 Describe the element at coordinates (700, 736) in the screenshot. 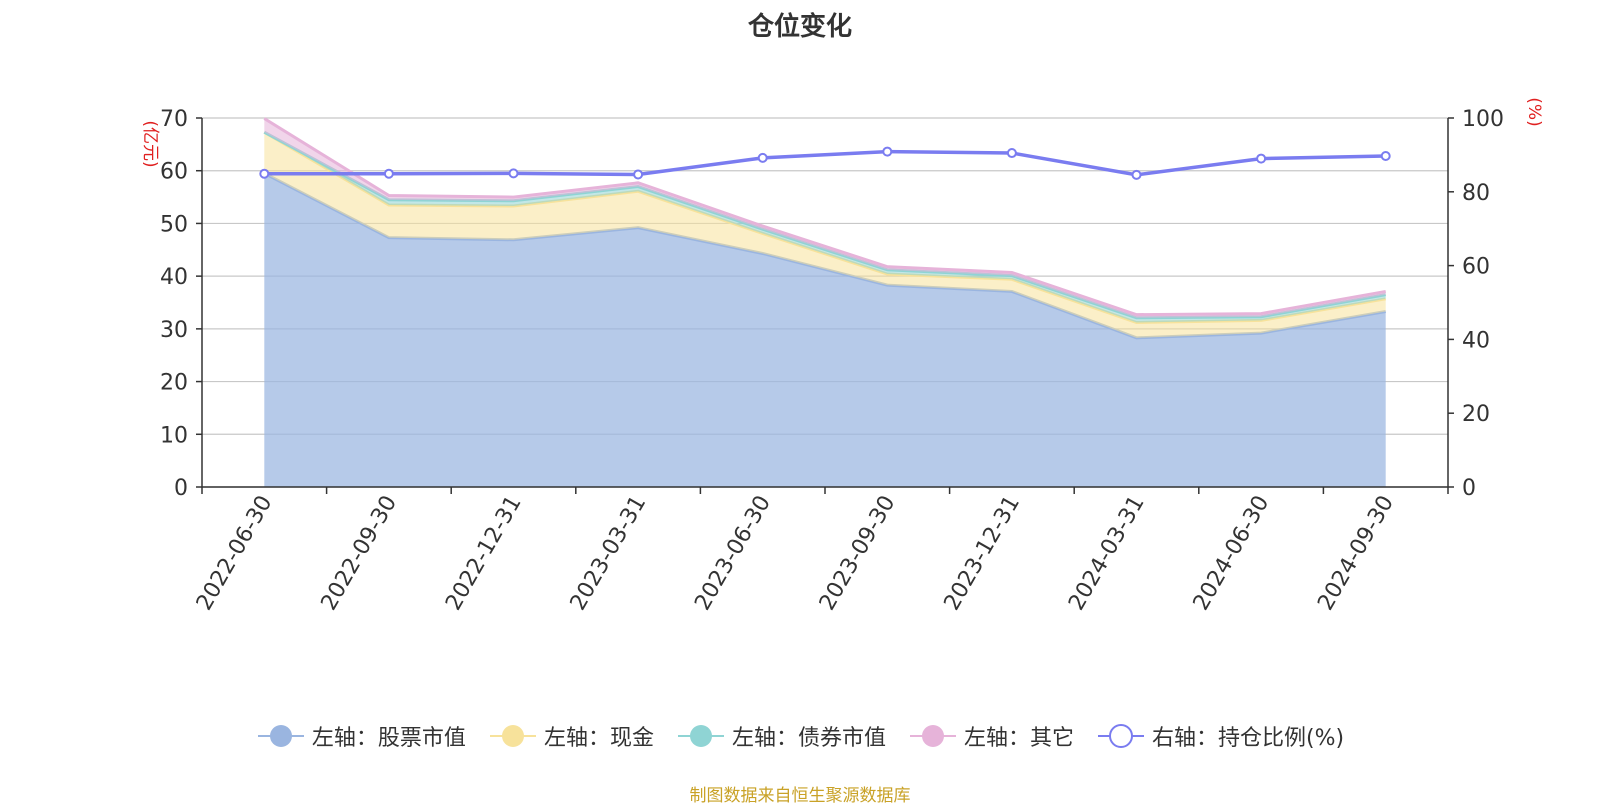

I see `legend-bond-icon` at that location.